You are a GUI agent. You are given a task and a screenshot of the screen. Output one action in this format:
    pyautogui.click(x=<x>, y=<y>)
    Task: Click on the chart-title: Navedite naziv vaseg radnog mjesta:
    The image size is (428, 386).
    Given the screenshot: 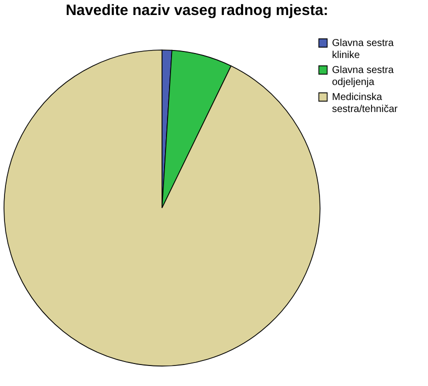 What is the action you would take?
    pyautogui.click(x=197, y=10)
    